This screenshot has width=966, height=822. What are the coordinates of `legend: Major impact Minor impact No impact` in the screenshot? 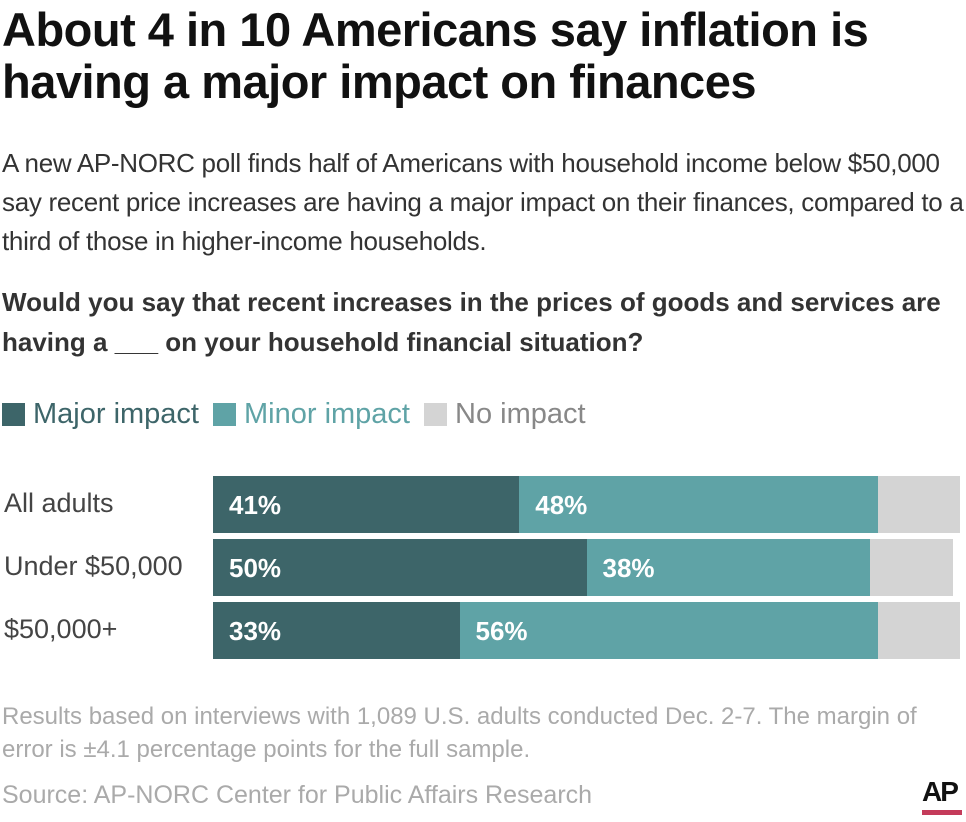 It's located at (294, 414).